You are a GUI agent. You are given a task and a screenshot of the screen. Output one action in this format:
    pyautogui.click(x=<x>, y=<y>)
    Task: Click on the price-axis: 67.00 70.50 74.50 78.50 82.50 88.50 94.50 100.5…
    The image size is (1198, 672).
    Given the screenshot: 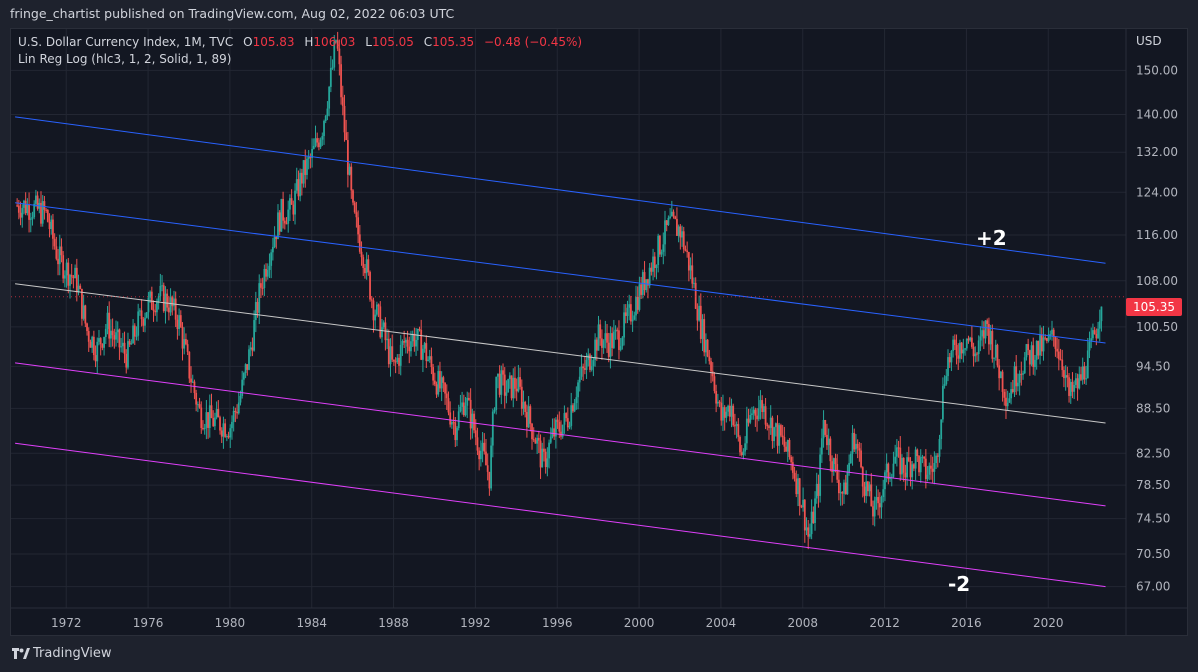 What is the action you would take?
    pyautogui.click(x=1151, y=332)
    